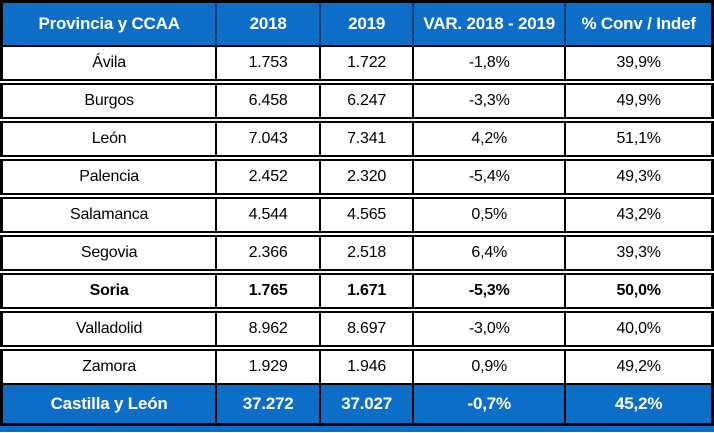  Describe the element at coordinates (109, 177) in the screenshot. I see `province-cell: Palencia` at that location.